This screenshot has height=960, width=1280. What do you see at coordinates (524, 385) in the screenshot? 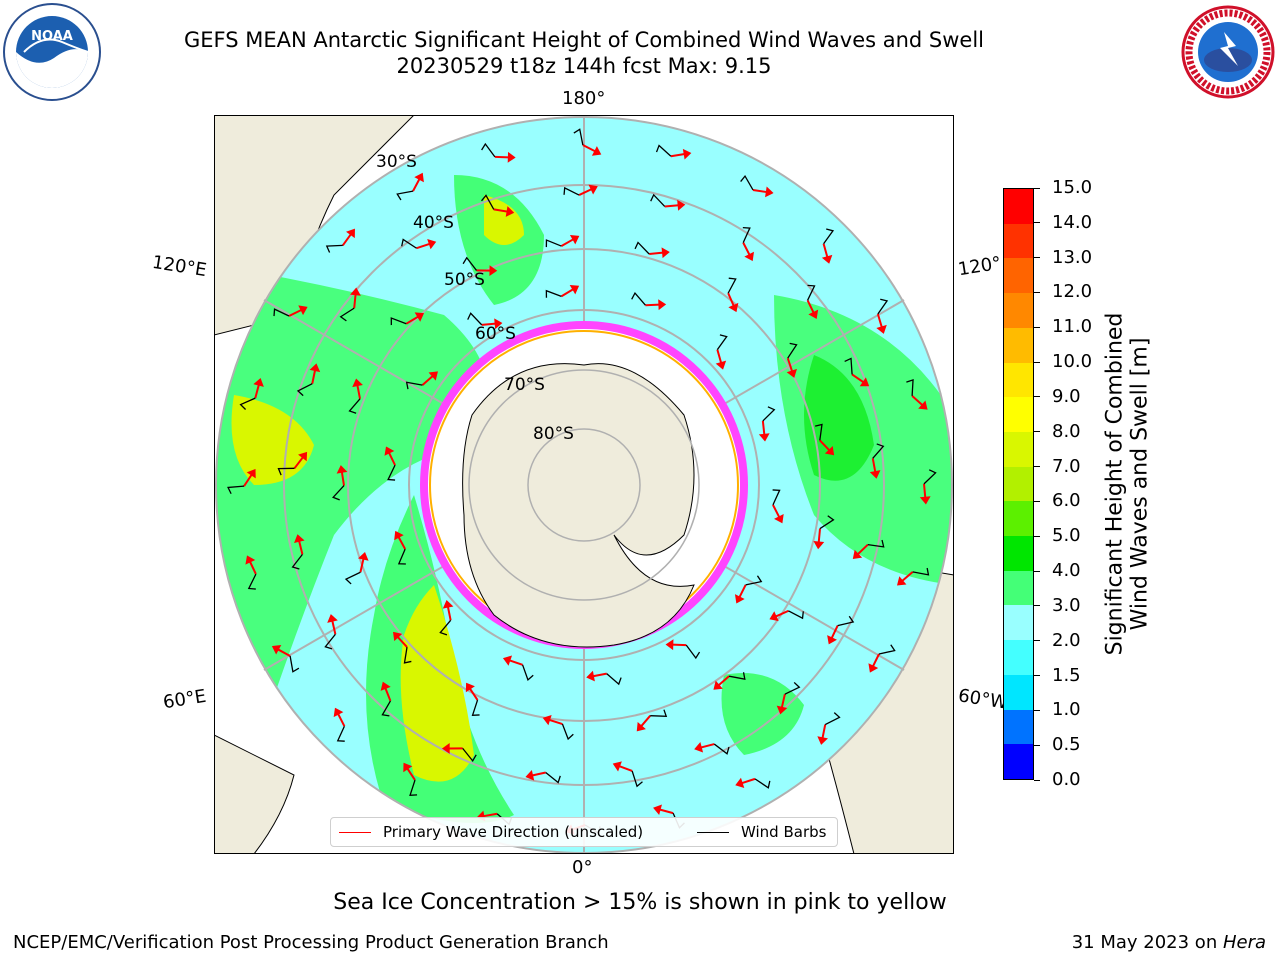
I see `lat-label-70s: 70°S` at bounding box center [524, 385].